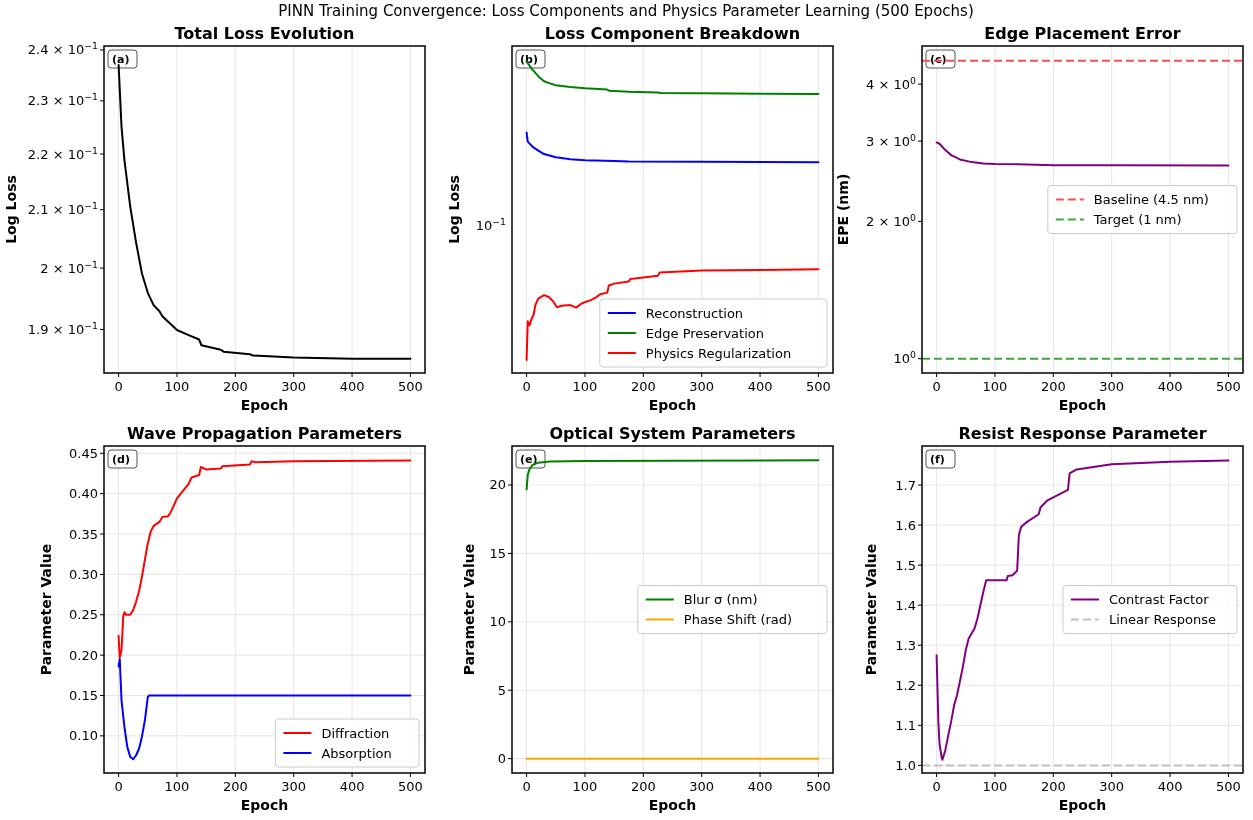 The height and width of the screenshot is (820, 1253). What do you see at coordinates (501, 759) in the screenshot?
I see `y-tick-label: 0` at bounding box center [501, 759].